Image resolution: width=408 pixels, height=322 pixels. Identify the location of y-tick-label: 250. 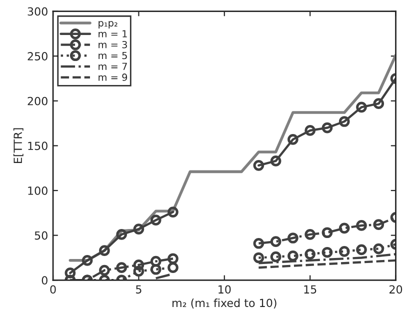
(38, 56).